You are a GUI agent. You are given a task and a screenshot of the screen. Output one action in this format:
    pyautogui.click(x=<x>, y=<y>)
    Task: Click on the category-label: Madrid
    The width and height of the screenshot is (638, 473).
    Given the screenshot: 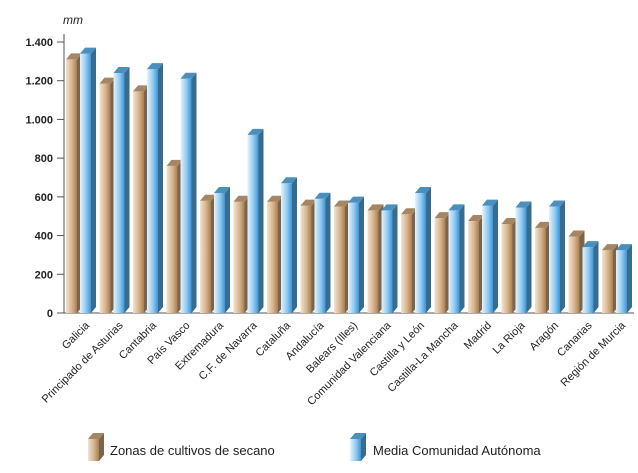 What is the action you would take?
    pyautogui.click(x=478, y=336)
    